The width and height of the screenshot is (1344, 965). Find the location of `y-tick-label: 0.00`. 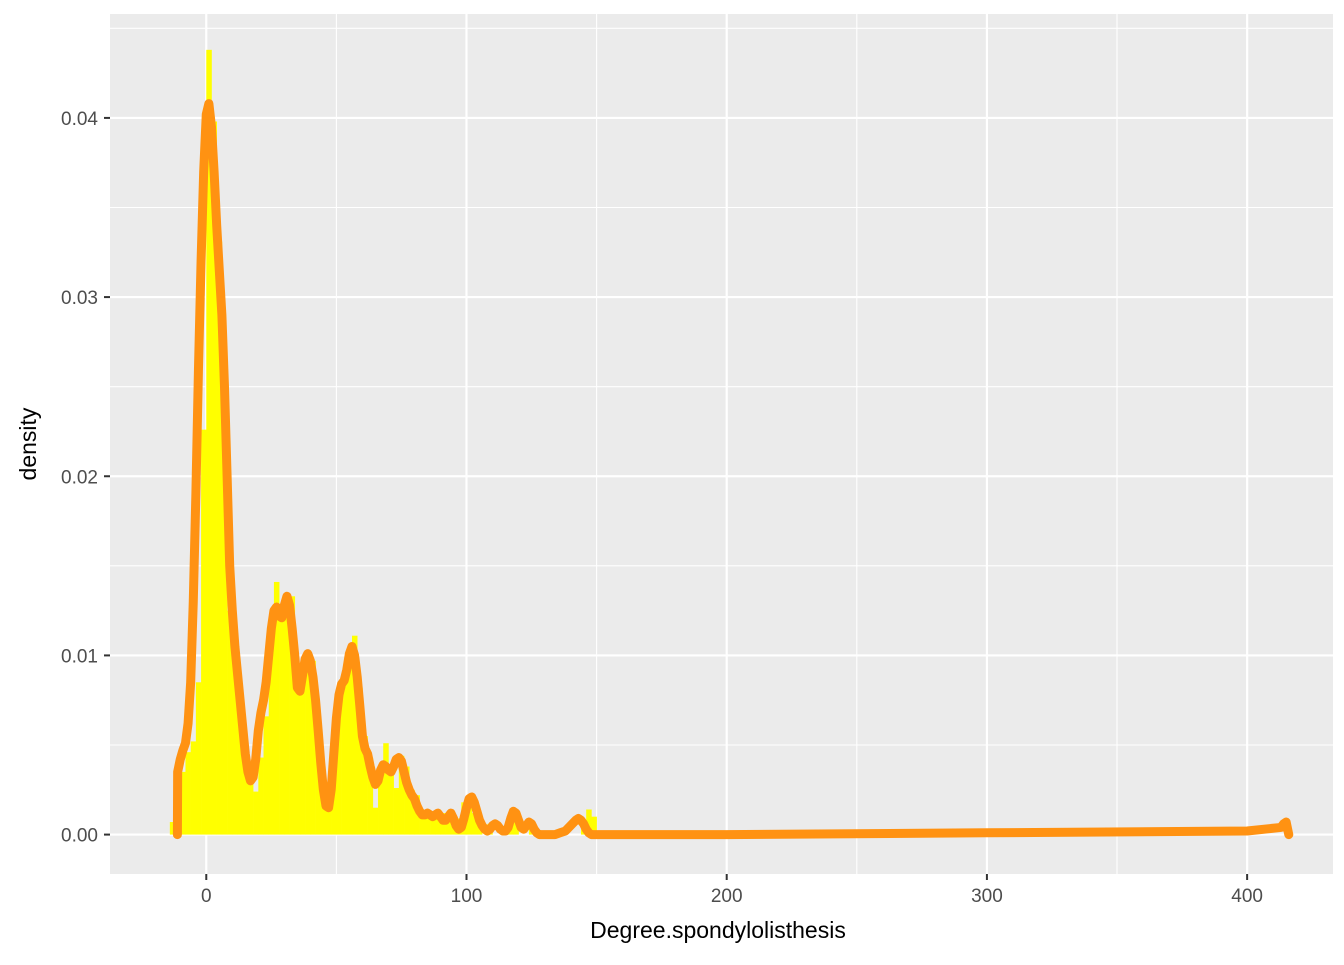

y-tick-label: 0.00 is located at coordinates (79, 836).